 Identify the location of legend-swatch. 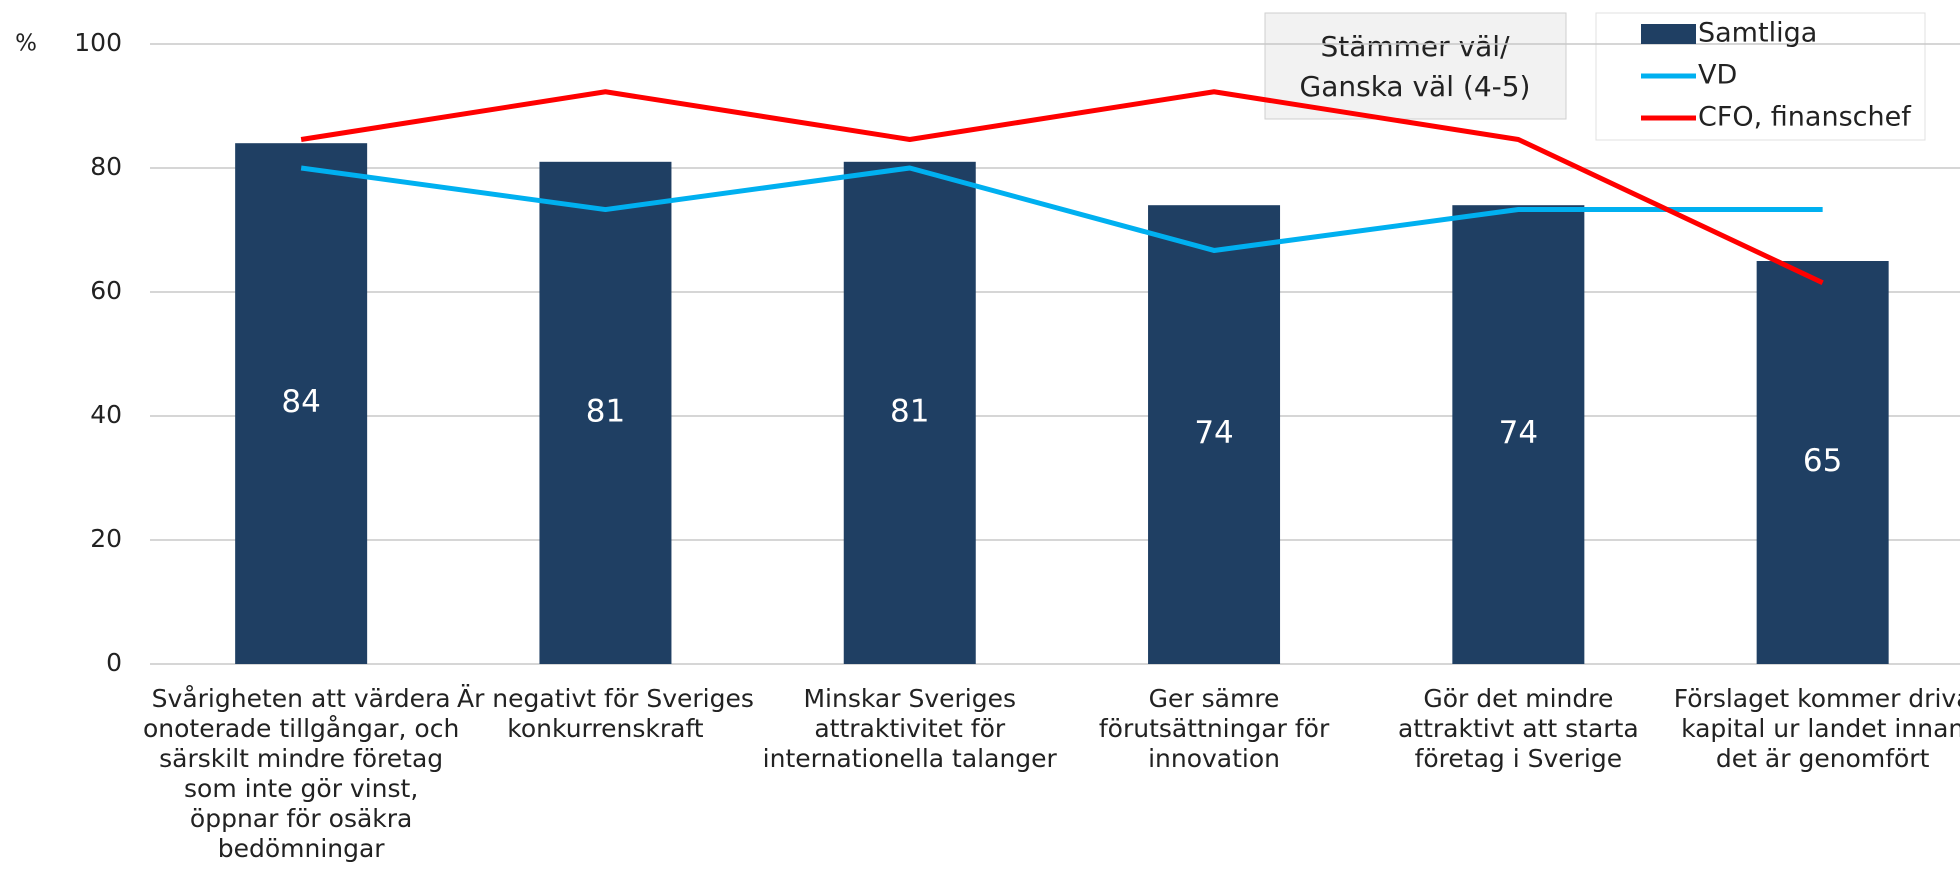
(1668, 34).